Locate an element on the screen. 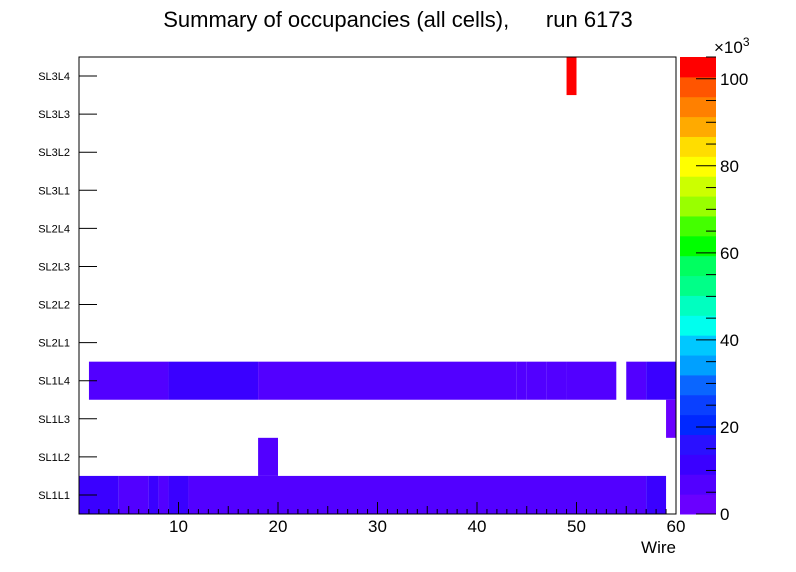 The width and height of the screenshot is (796, 572). x-tick-label: 10 is located at coordinates (178, 526).